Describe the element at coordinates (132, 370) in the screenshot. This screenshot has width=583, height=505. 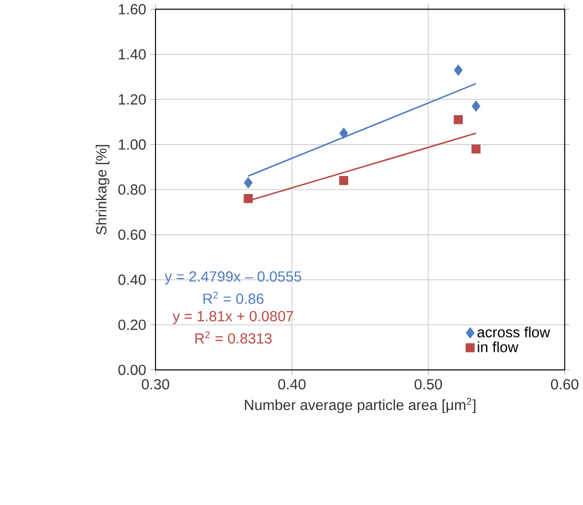
I see `y-tick-label: 0.00` at that location.